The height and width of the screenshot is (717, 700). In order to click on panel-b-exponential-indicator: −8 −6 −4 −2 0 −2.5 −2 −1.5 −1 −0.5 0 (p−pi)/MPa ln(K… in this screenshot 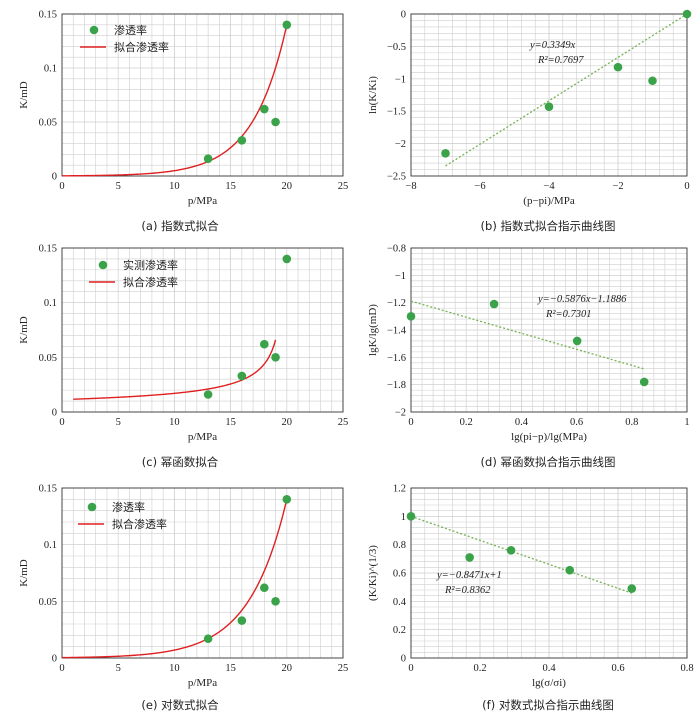, I will do `click(529, 121)`.